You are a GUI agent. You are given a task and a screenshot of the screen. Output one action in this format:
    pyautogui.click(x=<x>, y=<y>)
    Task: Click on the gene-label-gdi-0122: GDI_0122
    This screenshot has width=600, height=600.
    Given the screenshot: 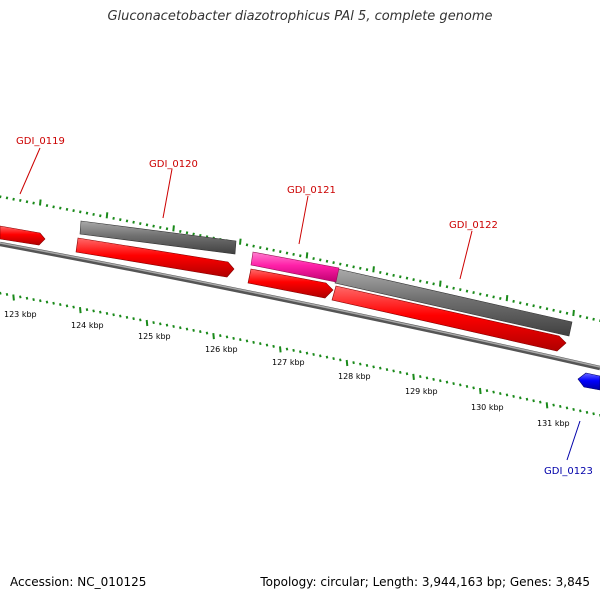 What is the action you would take?
    pyautogui.click(x=473, y=225)
    